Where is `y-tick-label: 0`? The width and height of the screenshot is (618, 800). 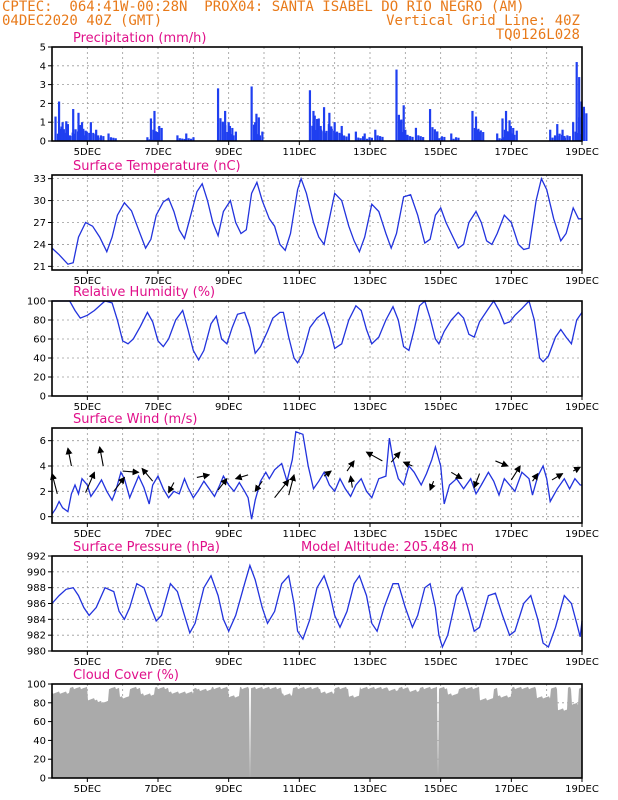
y-tick-label: 0 is located at coordinates (43, 397).